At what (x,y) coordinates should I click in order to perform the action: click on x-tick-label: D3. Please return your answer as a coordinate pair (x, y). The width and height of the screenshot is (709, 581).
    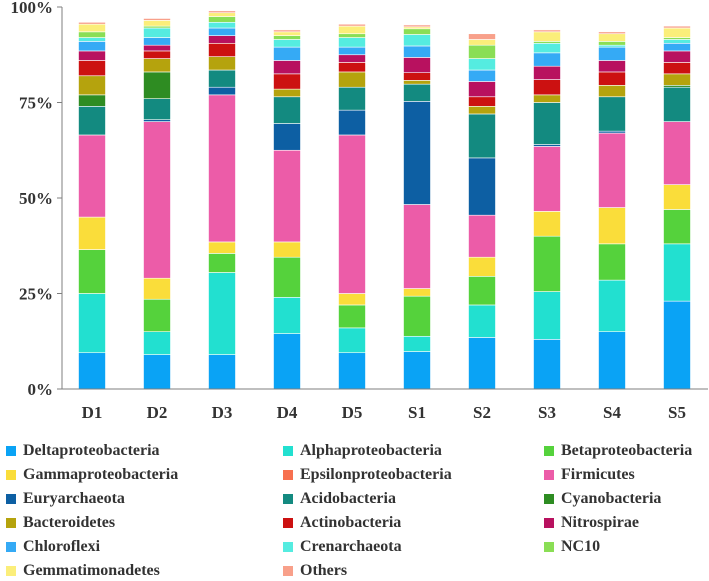
    Looking at the image, I should click on (222, 412).